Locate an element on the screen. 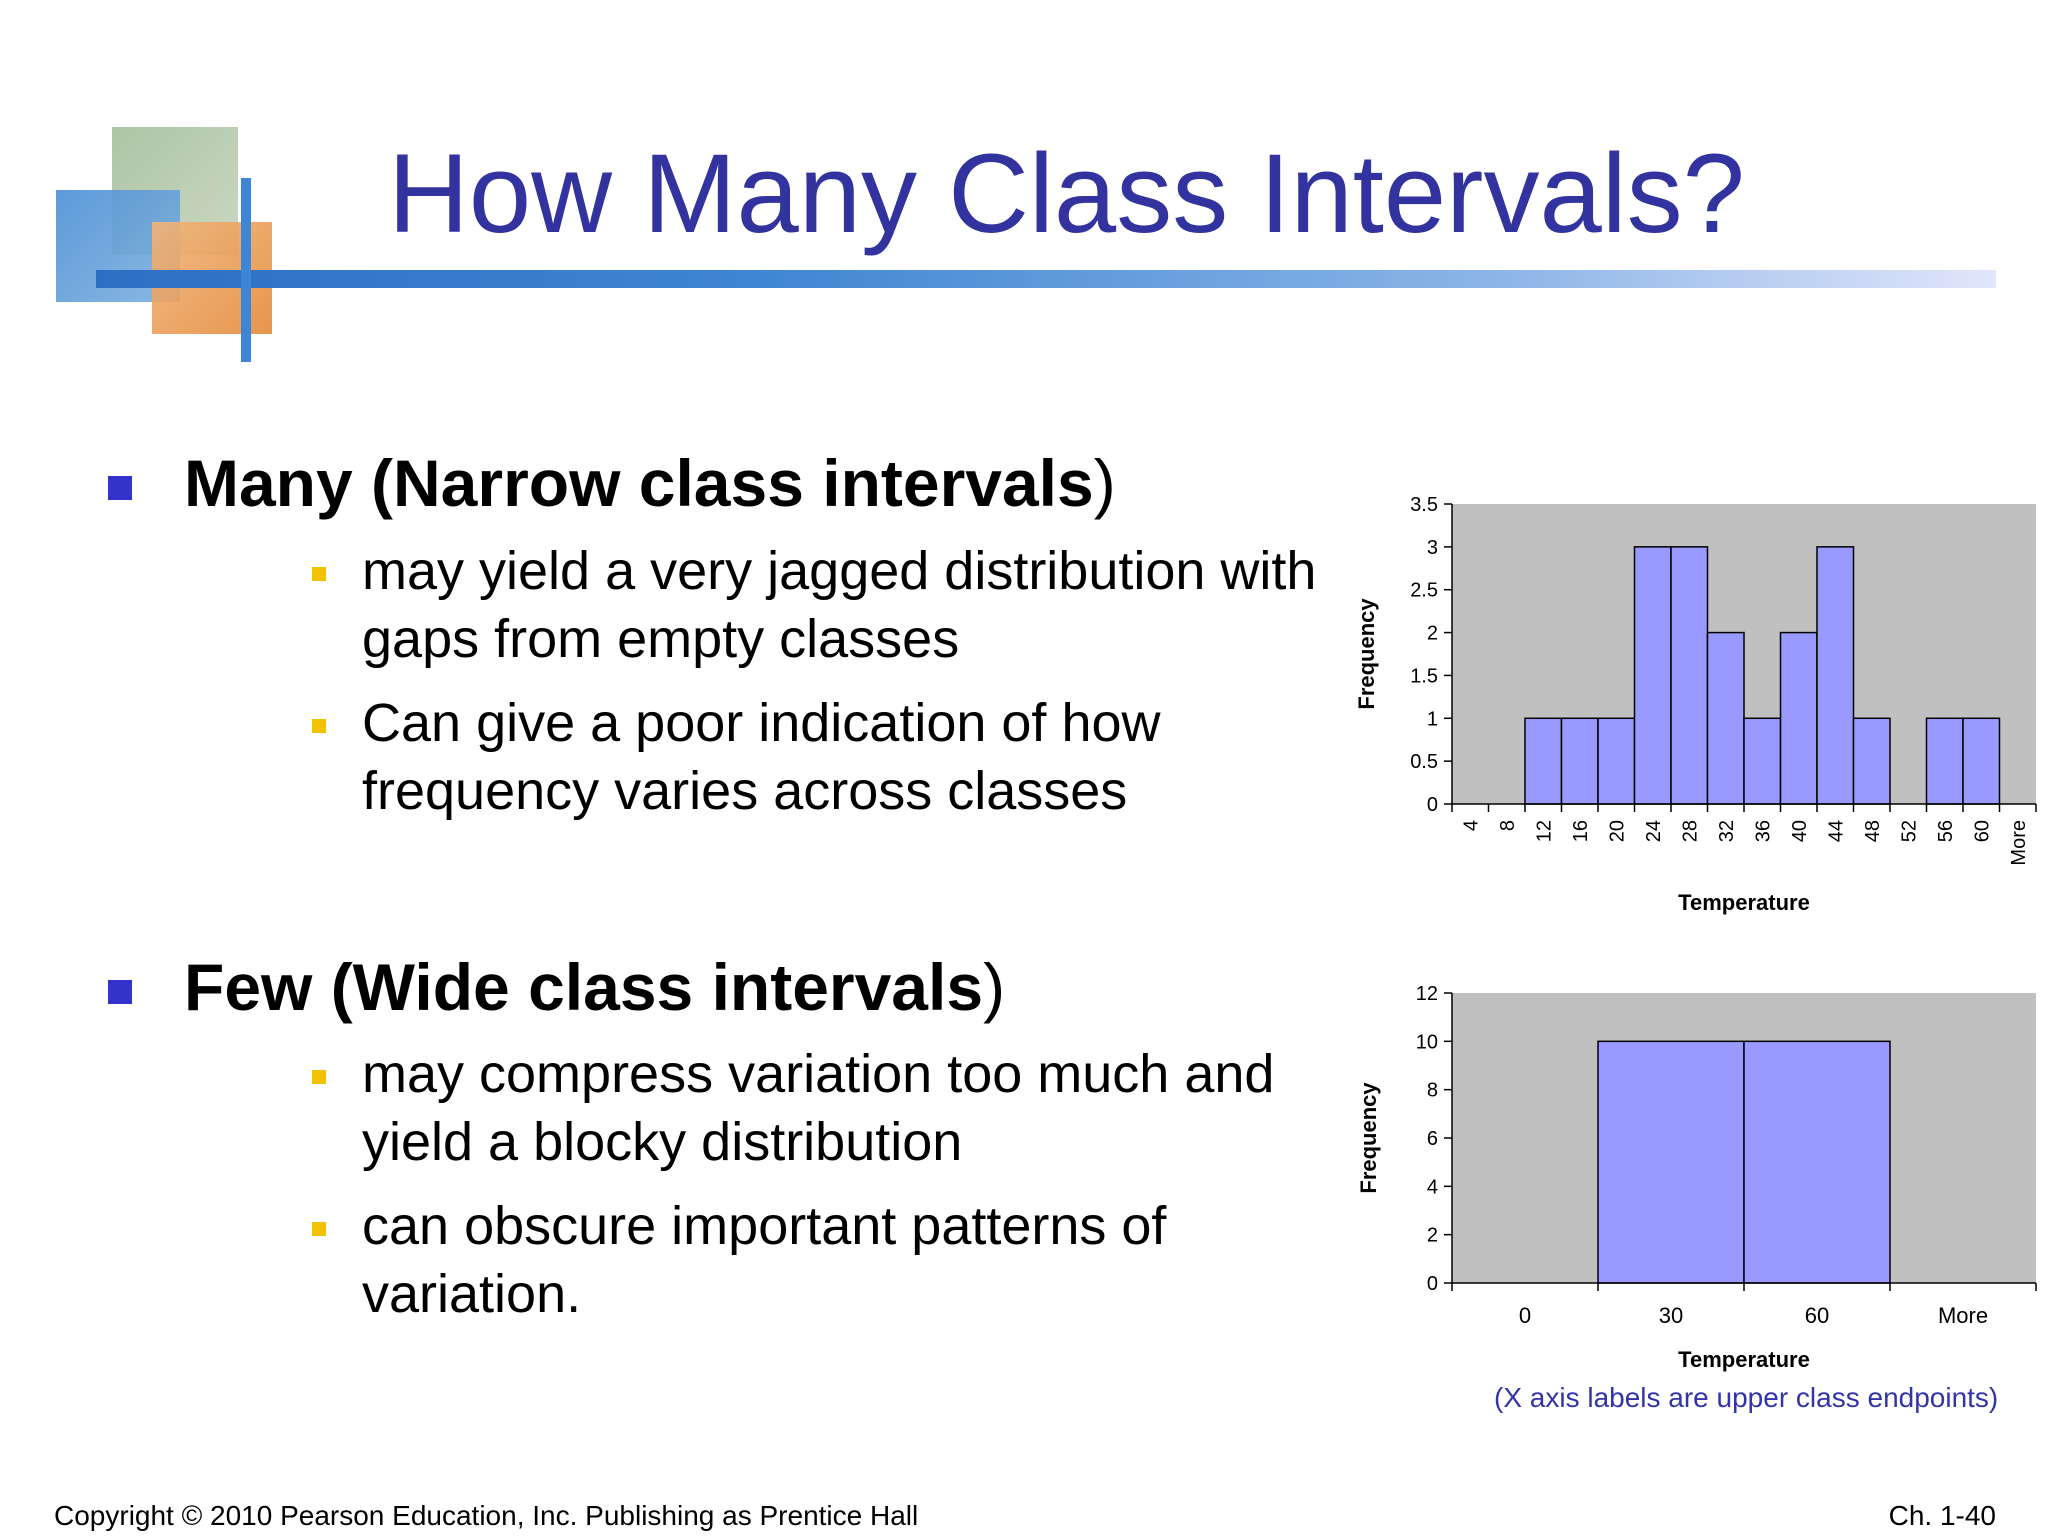 This screenshot has height=1536, width=2048. y-tick-label: 8 is located at coordinates (1432, 1091).